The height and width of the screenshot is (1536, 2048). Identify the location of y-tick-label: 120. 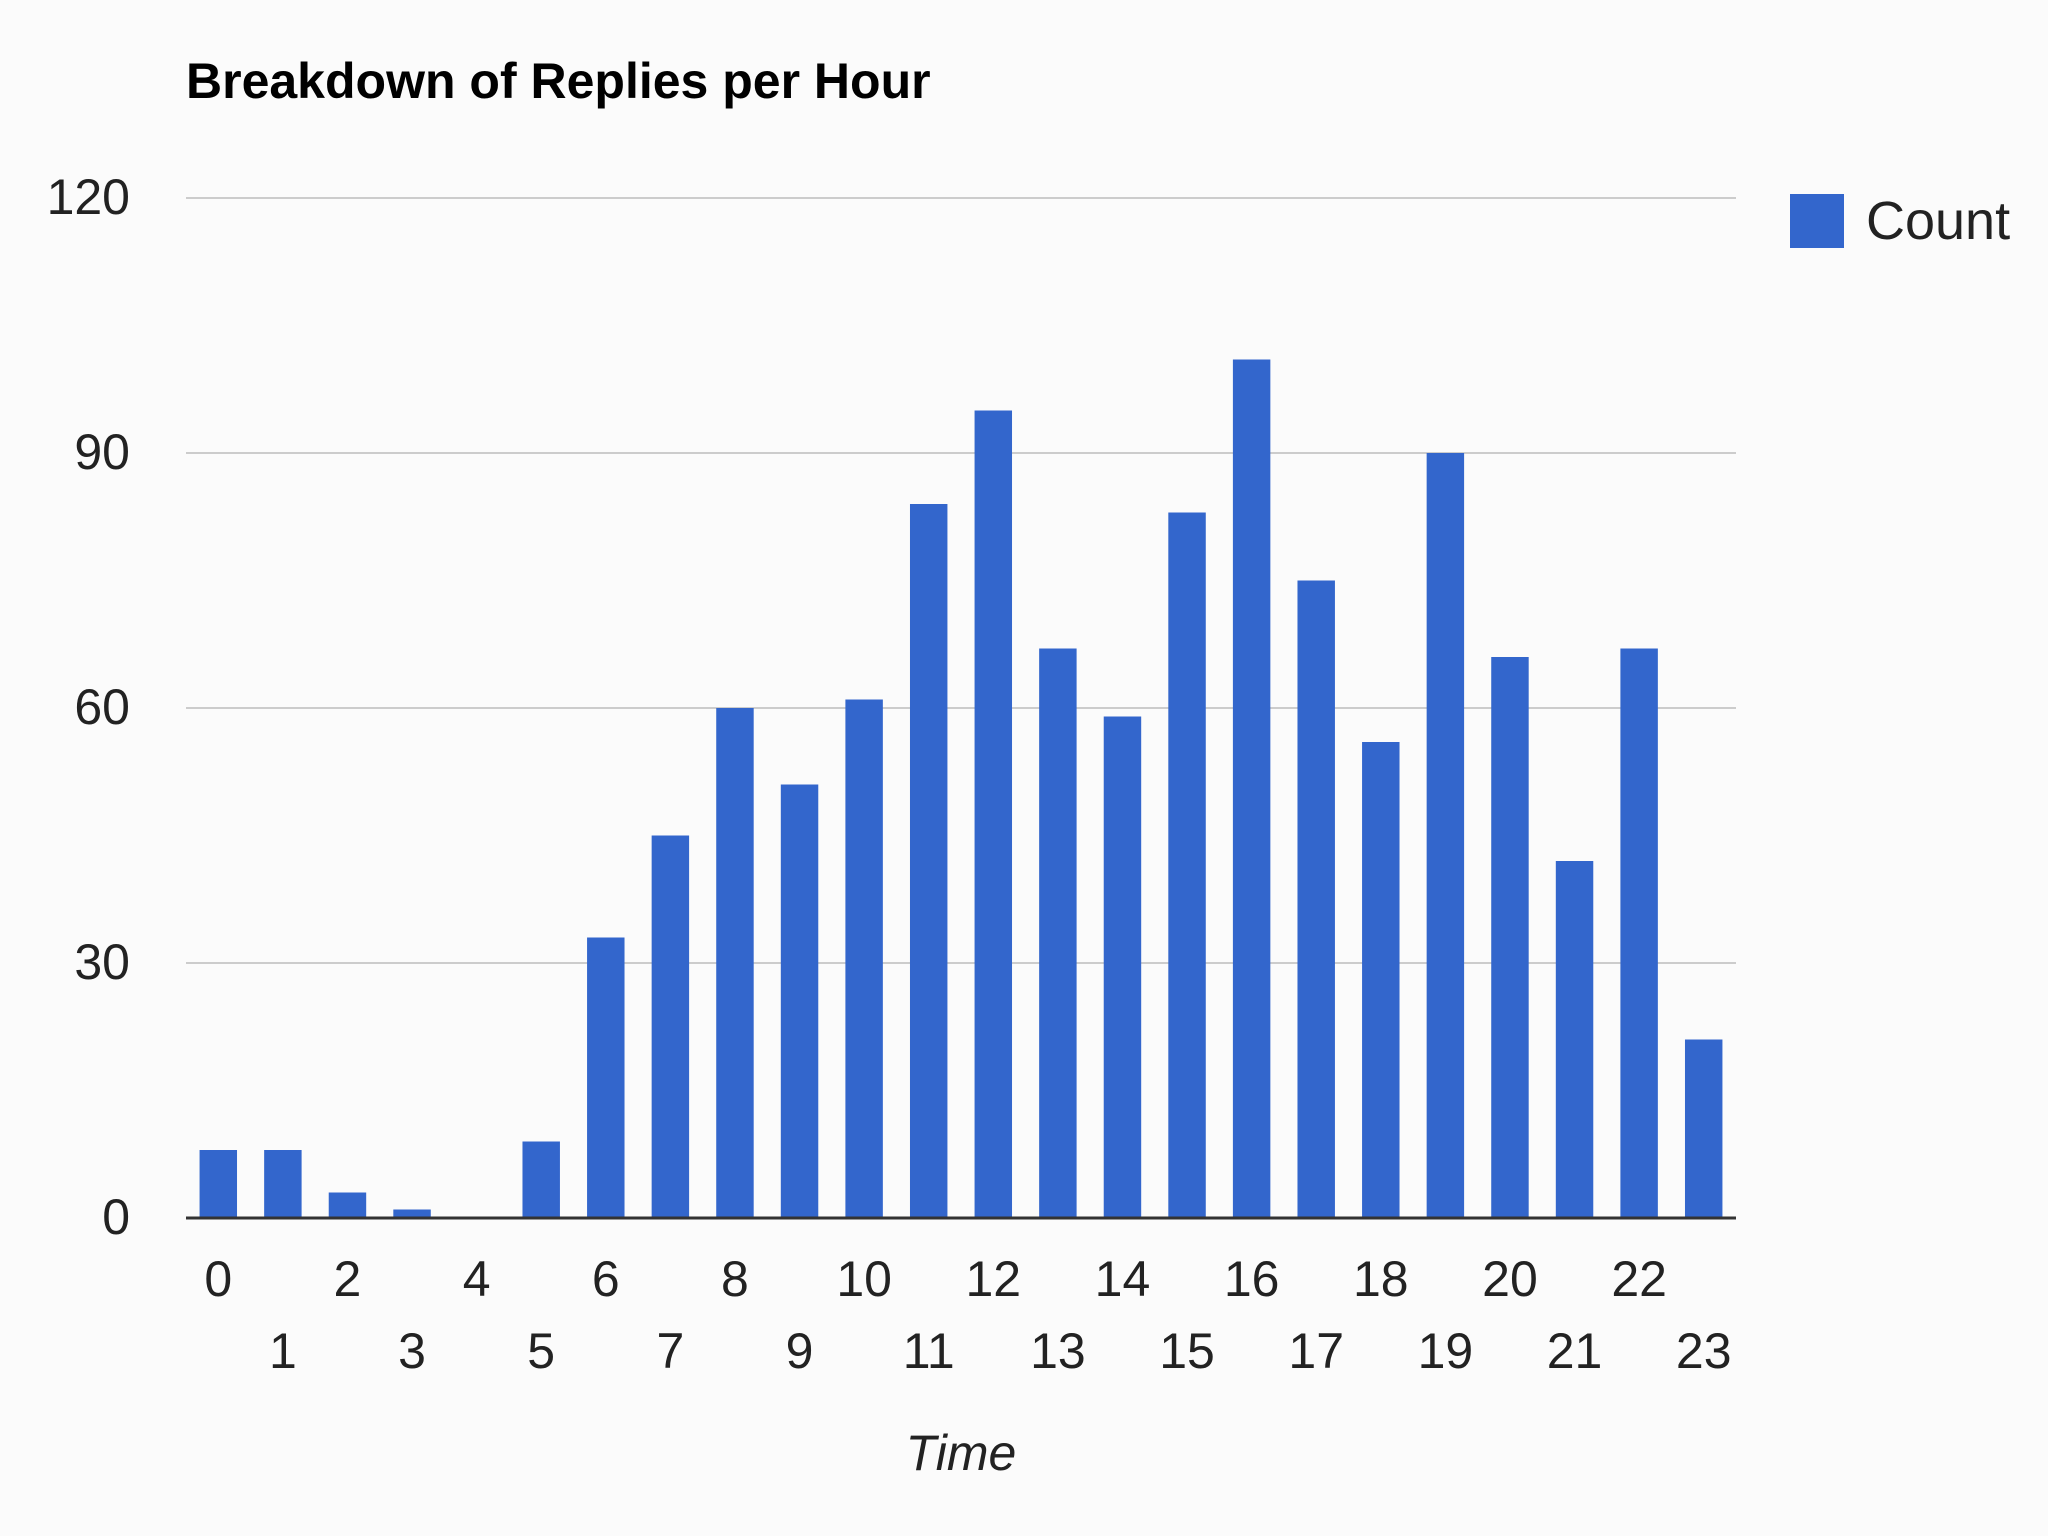
(88, 197).